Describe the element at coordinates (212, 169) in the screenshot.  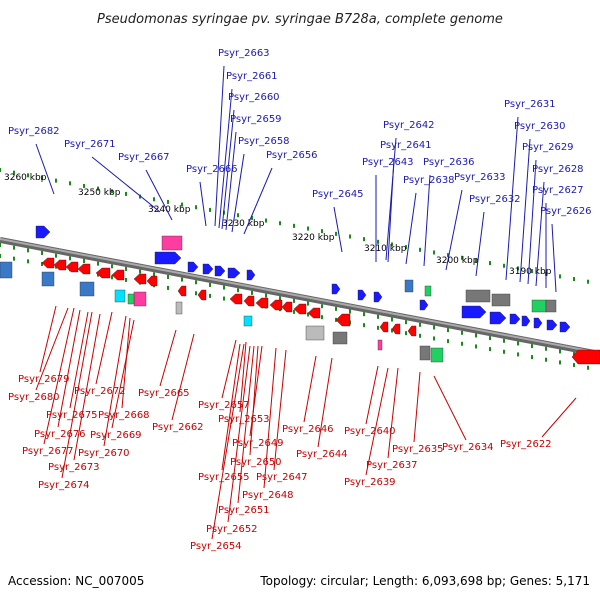
I see `gene-label: Psyr_2666` at that location.